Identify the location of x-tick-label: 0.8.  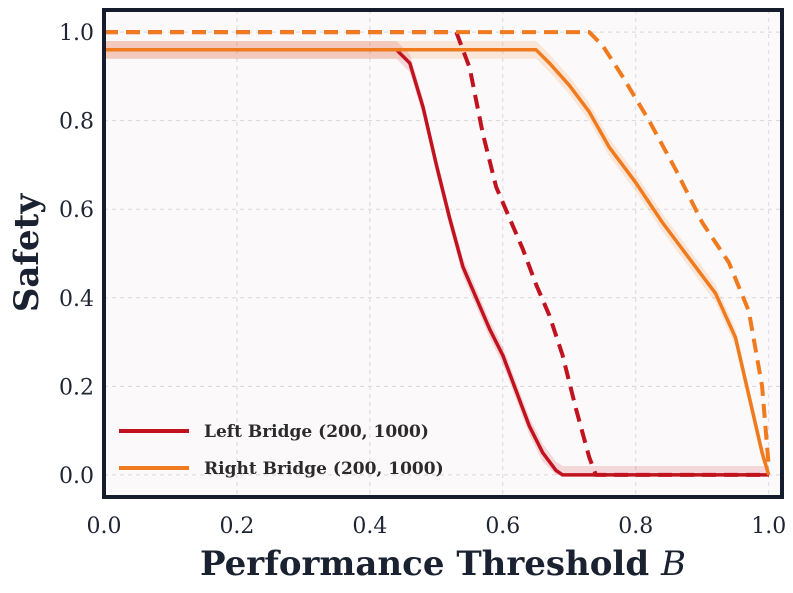
(635, 526).